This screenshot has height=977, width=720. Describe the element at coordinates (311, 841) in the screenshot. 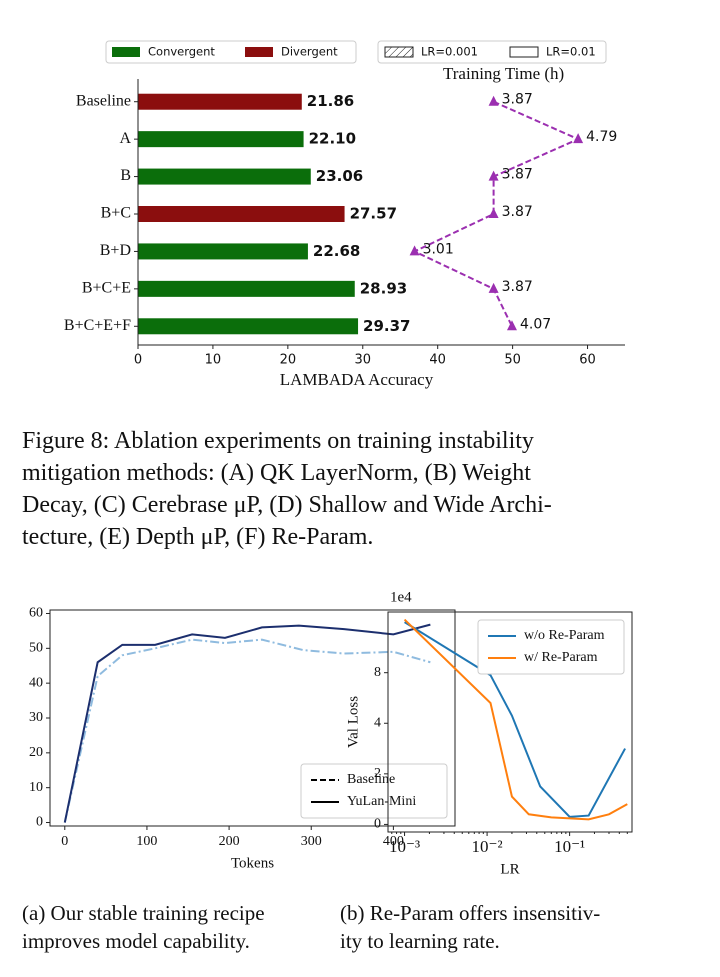

I see `x-tick-label: 300` at that location.